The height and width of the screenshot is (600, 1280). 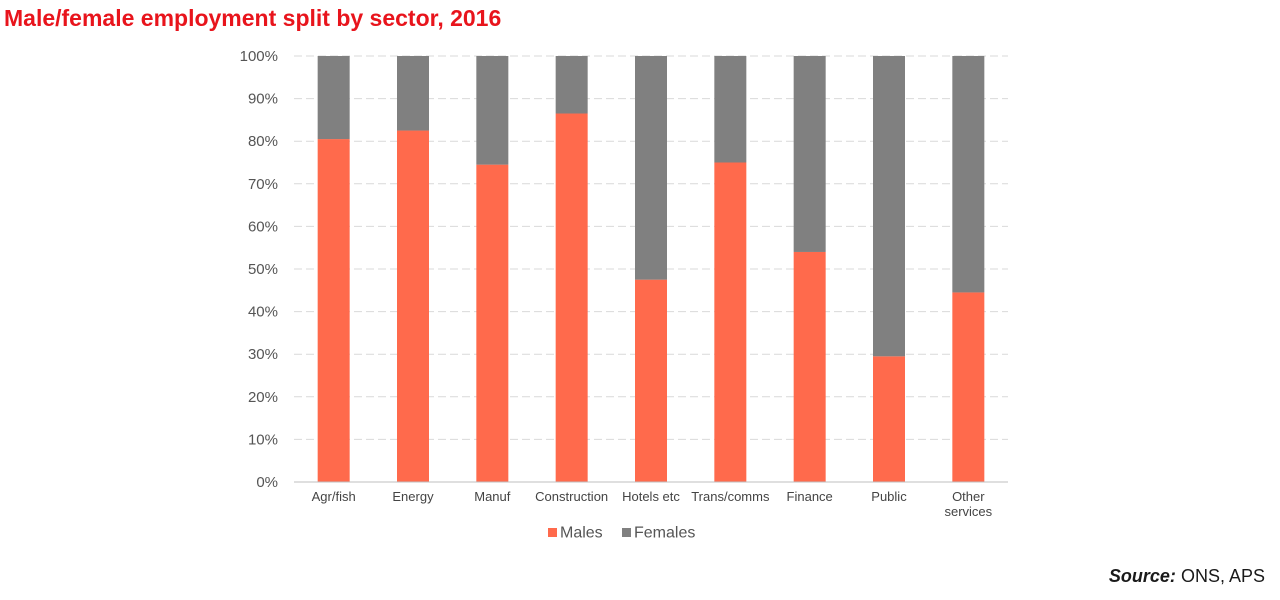 I want to click on y-tick-label: 80%, so click(x=263, y=141).